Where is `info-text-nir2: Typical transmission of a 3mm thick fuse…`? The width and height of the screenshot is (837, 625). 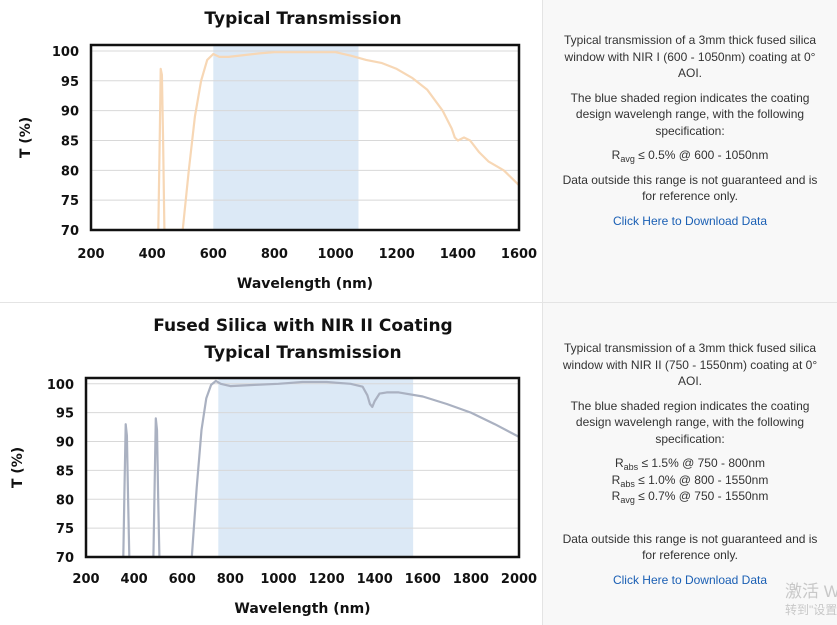 info-text-nir2: Typical transmission of a 3mm thick fuse… is located at coordinates (690, 464).